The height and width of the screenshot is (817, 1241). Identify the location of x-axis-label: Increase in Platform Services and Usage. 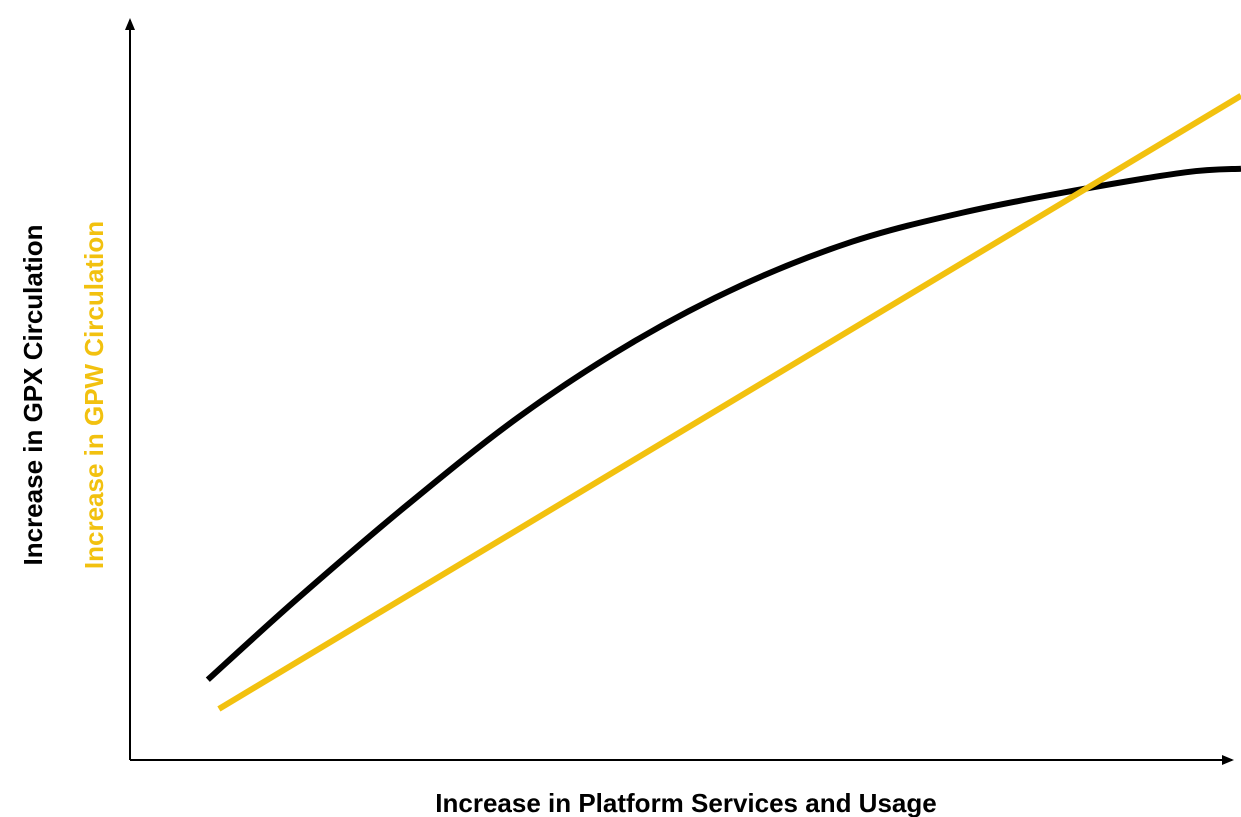
(685, 802).